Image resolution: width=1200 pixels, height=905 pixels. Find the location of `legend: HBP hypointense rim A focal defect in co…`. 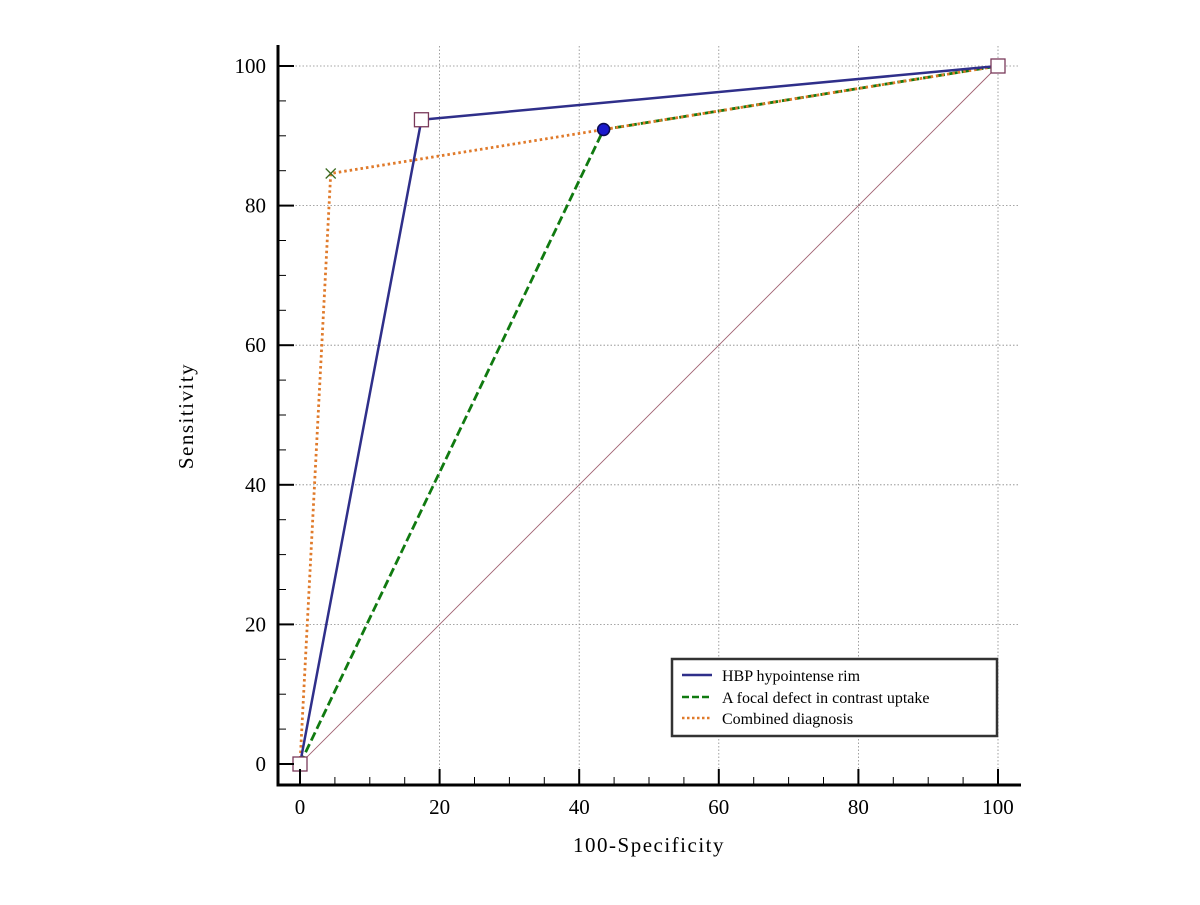

legend: HBP hypointense rim A focal defect in co… is located at coordinates (834, 697).